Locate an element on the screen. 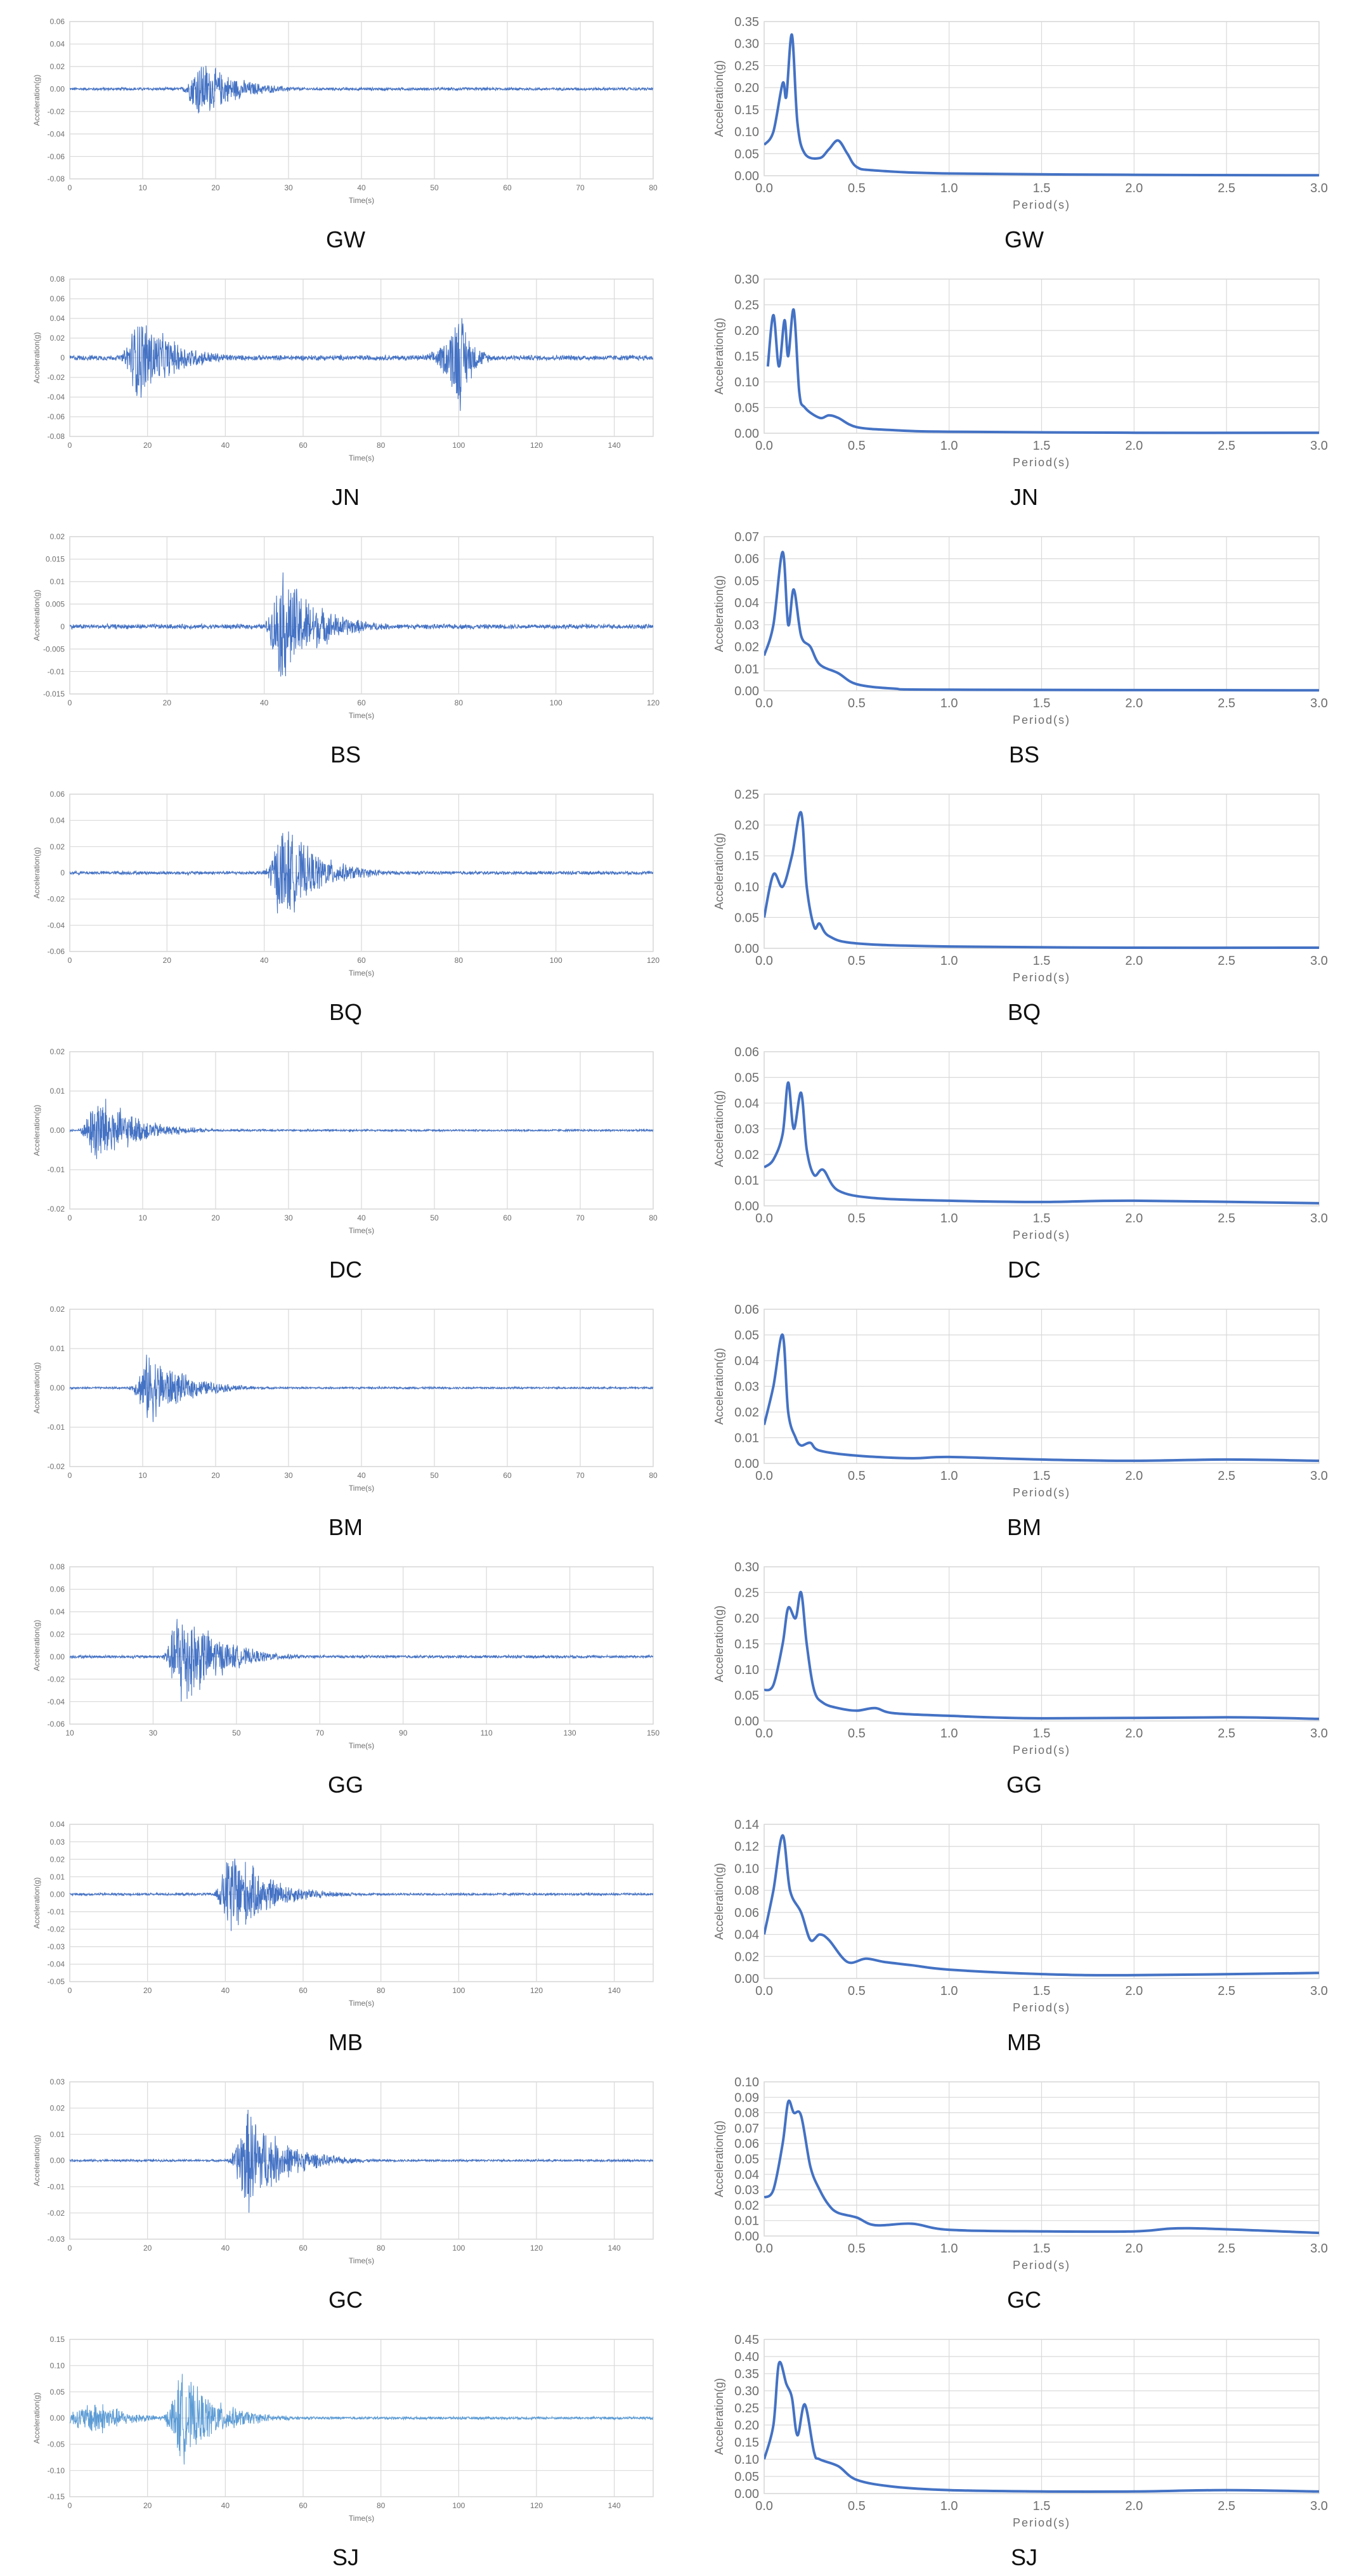 The image size is (1352, 2576). x-tick-label: 110 is located at coordinates (487, 1733).